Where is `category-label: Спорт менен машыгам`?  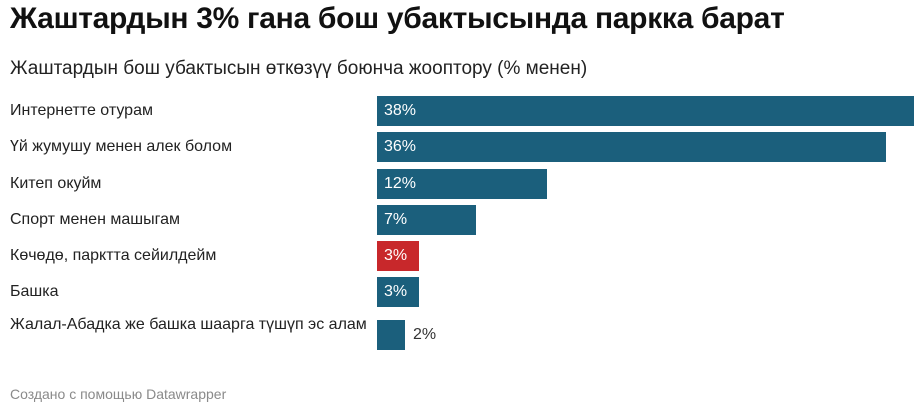 category-label: Спорт менен машыгам is located at coordinates (95, 219).